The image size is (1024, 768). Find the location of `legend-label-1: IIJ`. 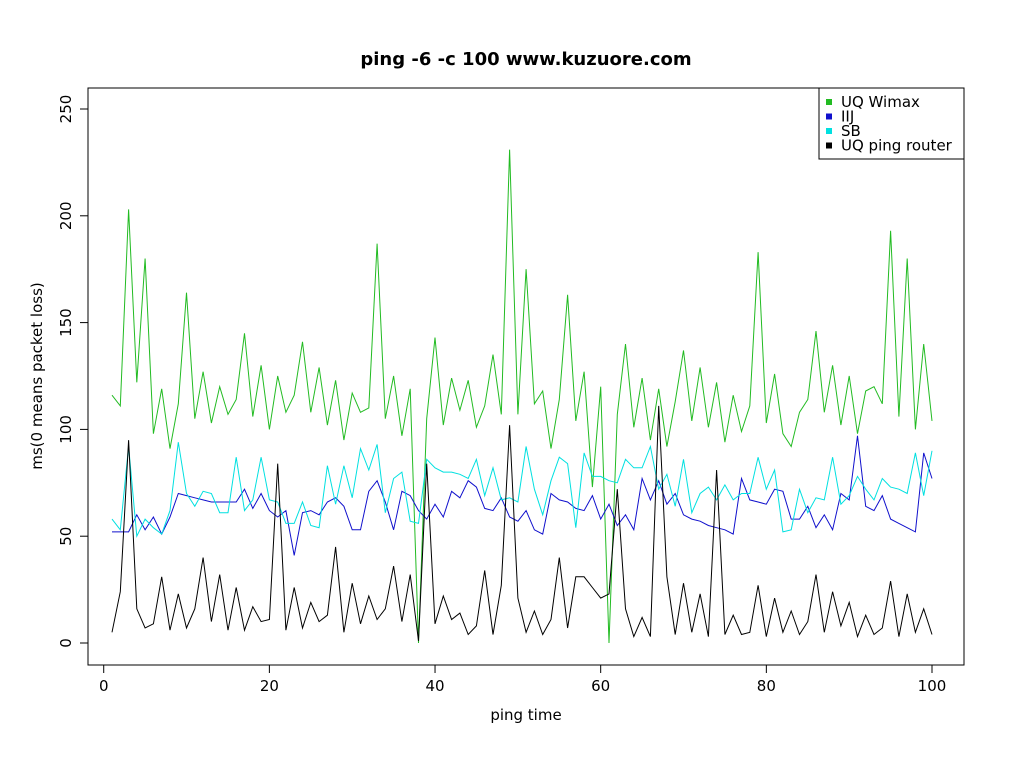

legend-label-1: IIJ is located at coordinates (847, 117).